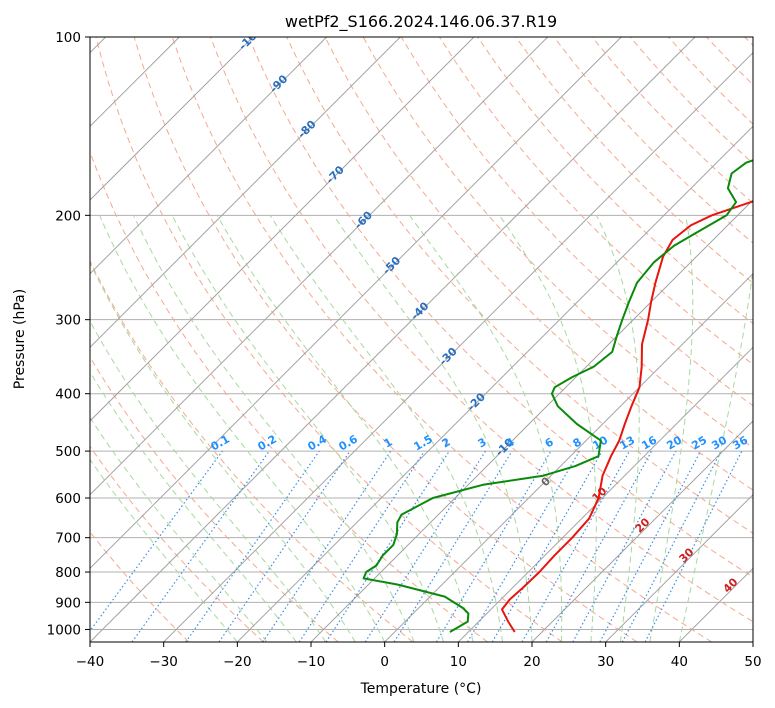  Describe the element at coordinates (68, 216) in the screenshot. I see `y-tick-label: 200` at that location.